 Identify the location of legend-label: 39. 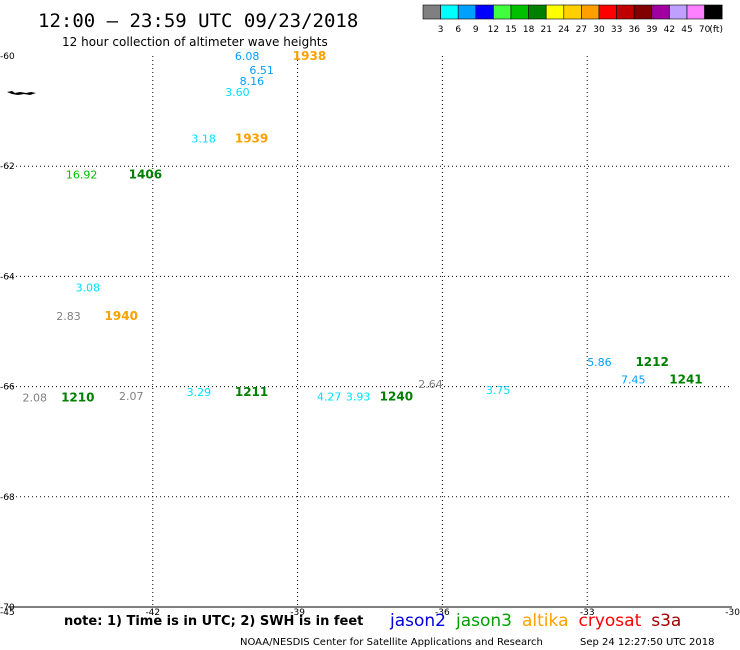
(652, 30).